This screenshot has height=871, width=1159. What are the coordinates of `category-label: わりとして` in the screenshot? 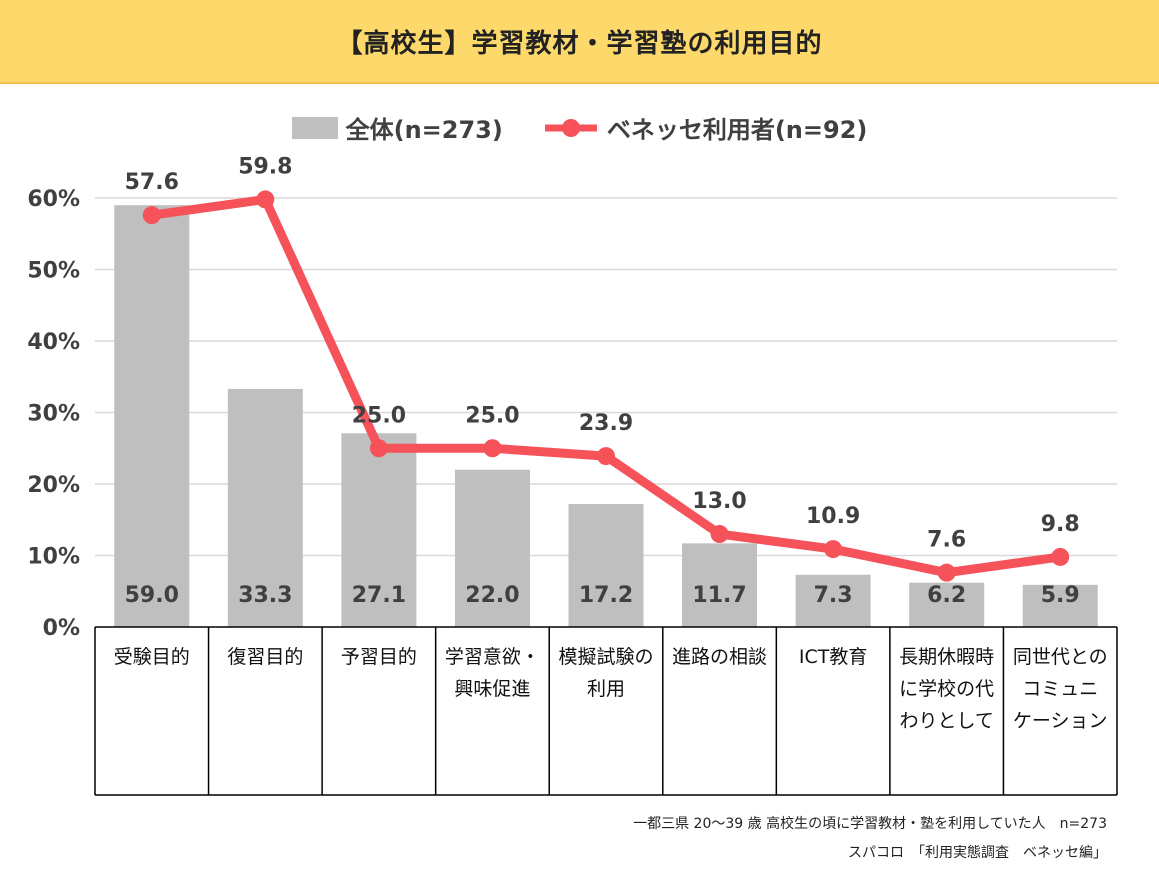 It's located at (946, 721).